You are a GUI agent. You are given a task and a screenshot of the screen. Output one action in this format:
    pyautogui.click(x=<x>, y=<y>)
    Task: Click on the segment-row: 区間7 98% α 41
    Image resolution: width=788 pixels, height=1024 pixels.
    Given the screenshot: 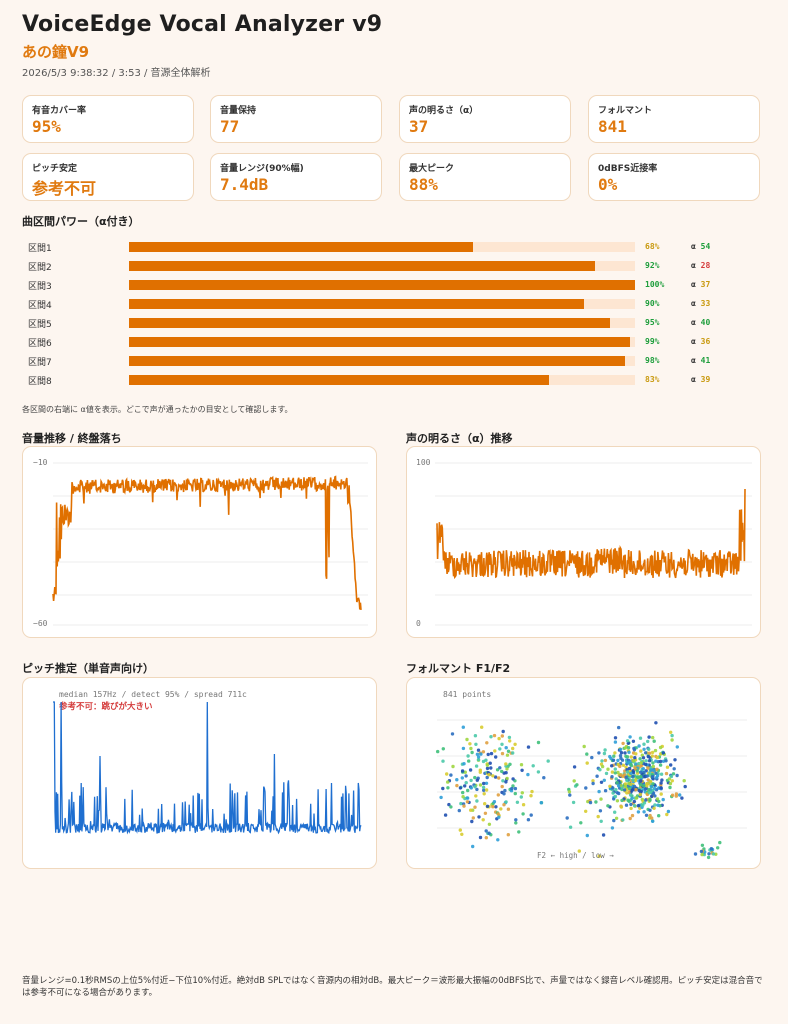 What is the action you would take?
    pyautogui.click(x=394, y=361)
    